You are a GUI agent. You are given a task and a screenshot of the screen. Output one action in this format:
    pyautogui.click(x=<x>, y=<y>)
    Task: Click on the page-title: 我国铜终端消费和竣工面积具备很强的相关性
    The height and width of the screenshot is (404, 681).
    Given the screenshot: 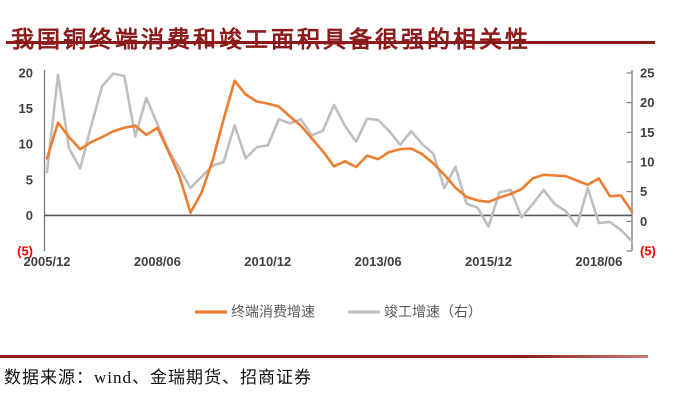 What is the action you would take?
    pyautogui.click(x=271, y=40)
    